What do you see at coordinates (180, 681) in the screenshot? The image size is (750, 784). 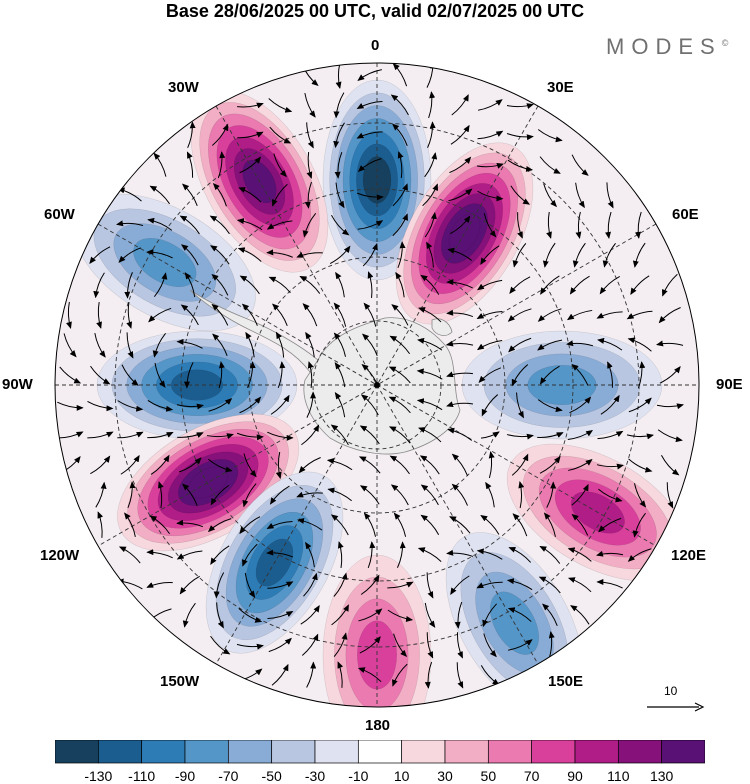 I see `lon-label-150w: 150W` at bounding box center [180, 681].